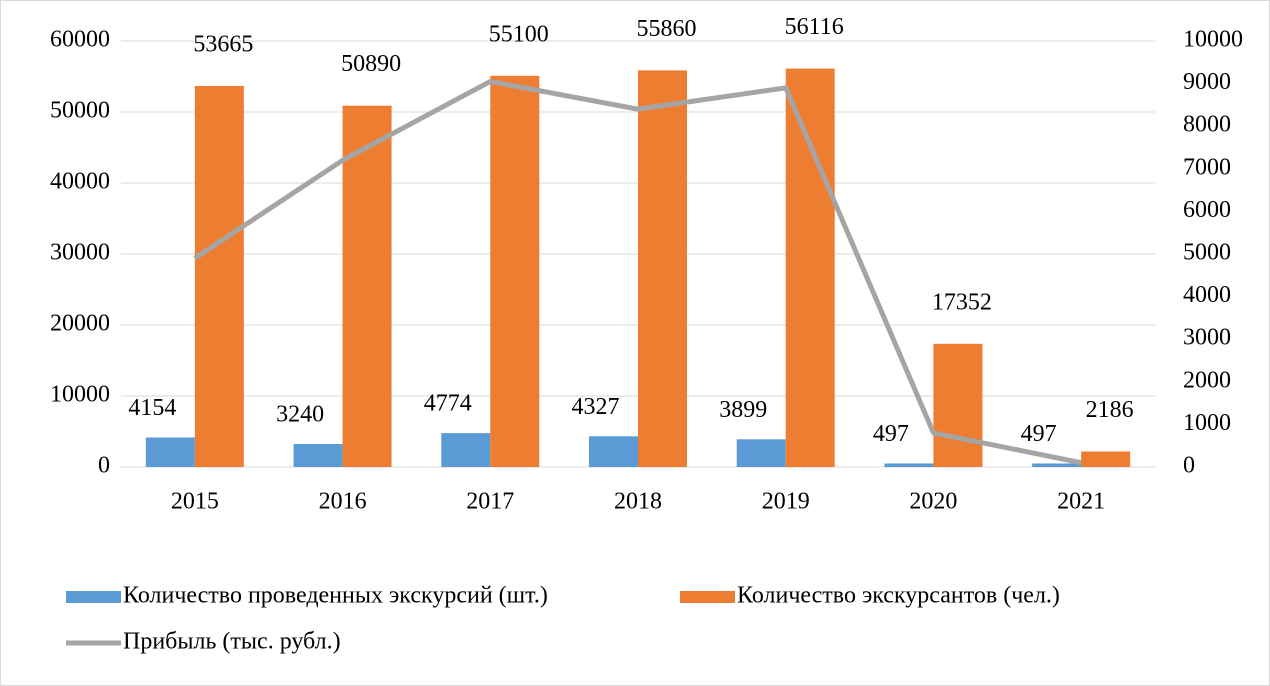 The image size is (1270, 686). What do you see at coordinates (448, 404) in the screenshot?
I see `data-label: 4774` at bounding box center [448, 404].